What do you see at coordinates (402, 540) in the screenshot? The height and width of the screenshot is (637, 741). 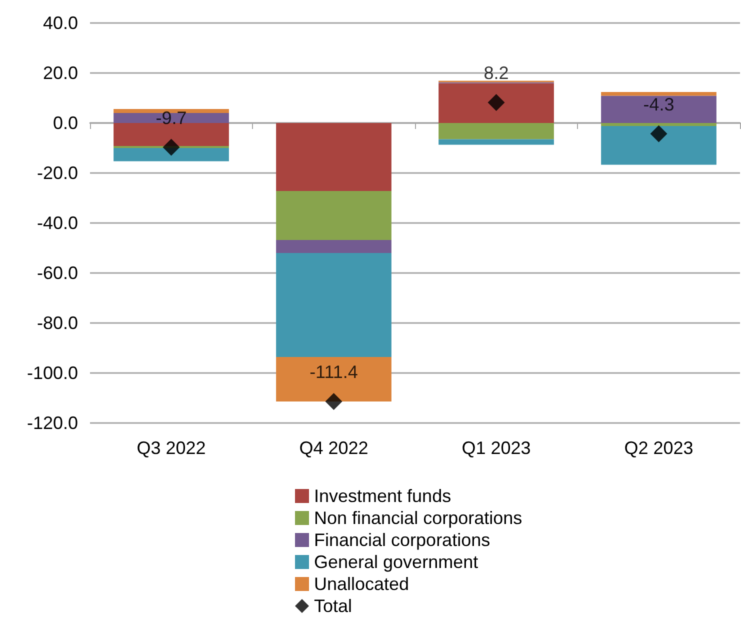 I see `legend-label: Financial corporations` at bounding box center [402, 540].